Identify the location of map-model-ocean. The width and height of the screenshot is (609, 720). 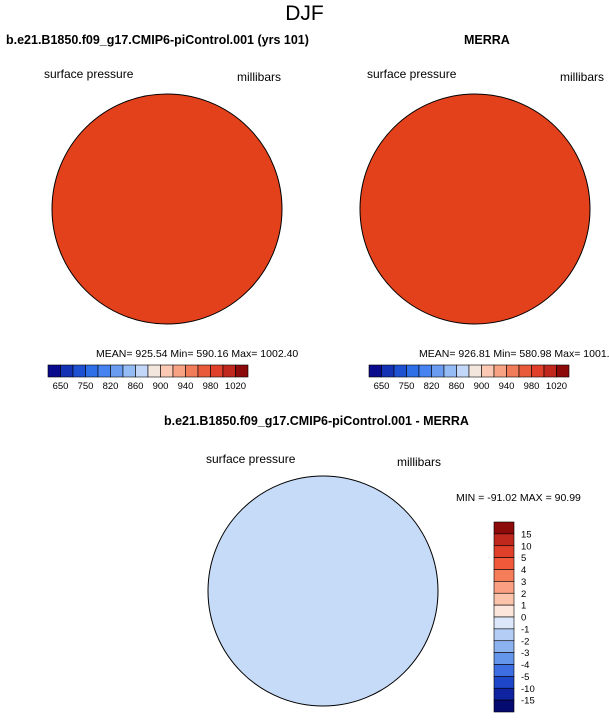
(167, 209).